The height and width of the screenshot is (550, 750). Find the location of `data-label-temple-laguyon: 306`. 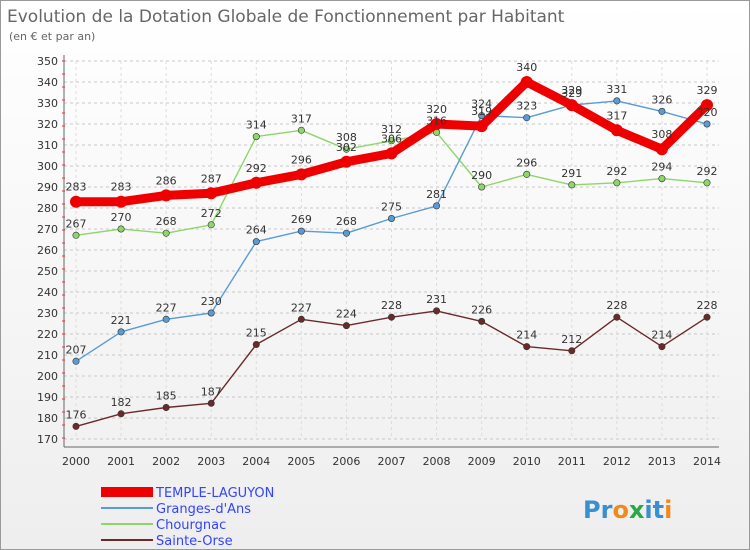

data-label-temple-laguyon: 306 is located at coordinates (391, 138).